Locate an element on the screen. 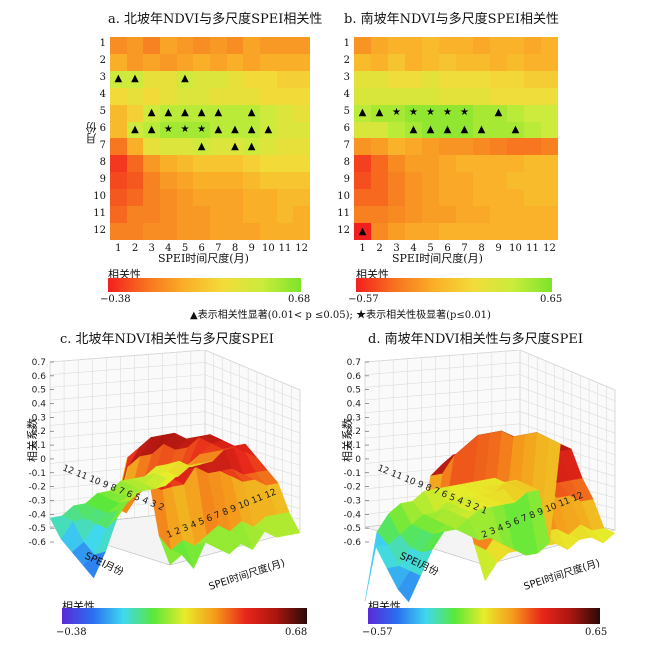 This screenshot has width=647, height=646. z-tick-label: -0.6 is located at coordinates (37, 543).